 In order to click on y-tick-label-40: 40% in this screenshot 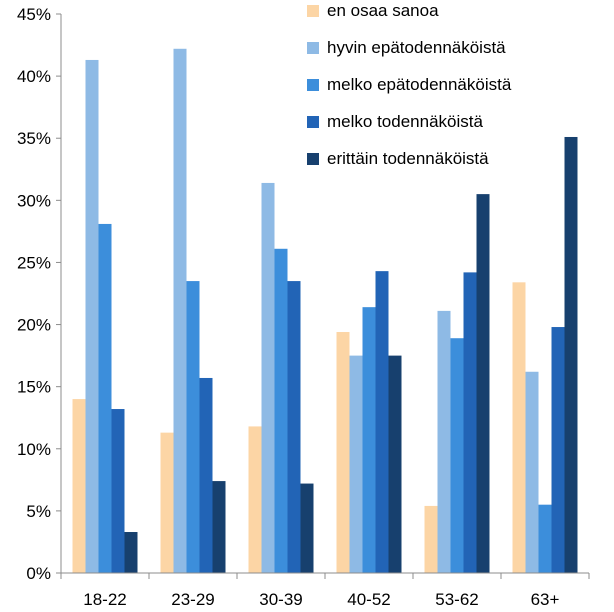, I will do `click(34, 76)`.